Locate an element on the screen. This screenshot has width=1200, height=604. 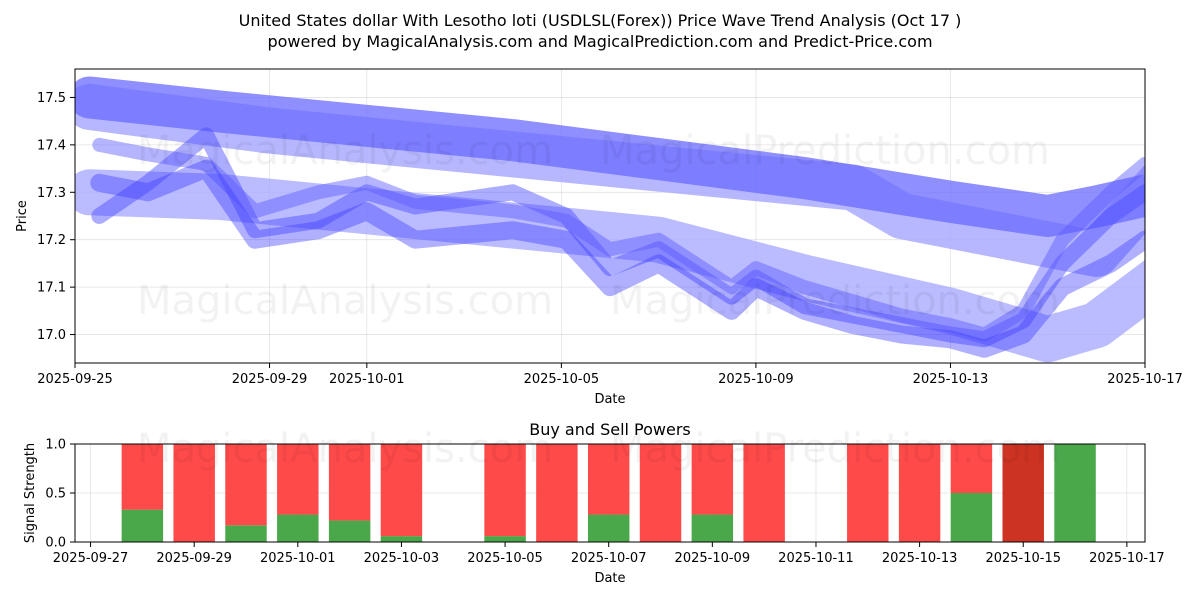
top-x-tick-label: 2025-10-09 is located at coordinates (756, 379).